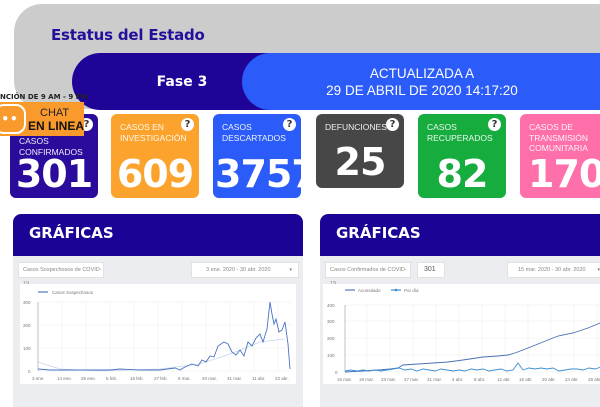  Describe the element at coordinates (504, 379) in the screenshot. I see `svg-text: 12 abr.` at that location.